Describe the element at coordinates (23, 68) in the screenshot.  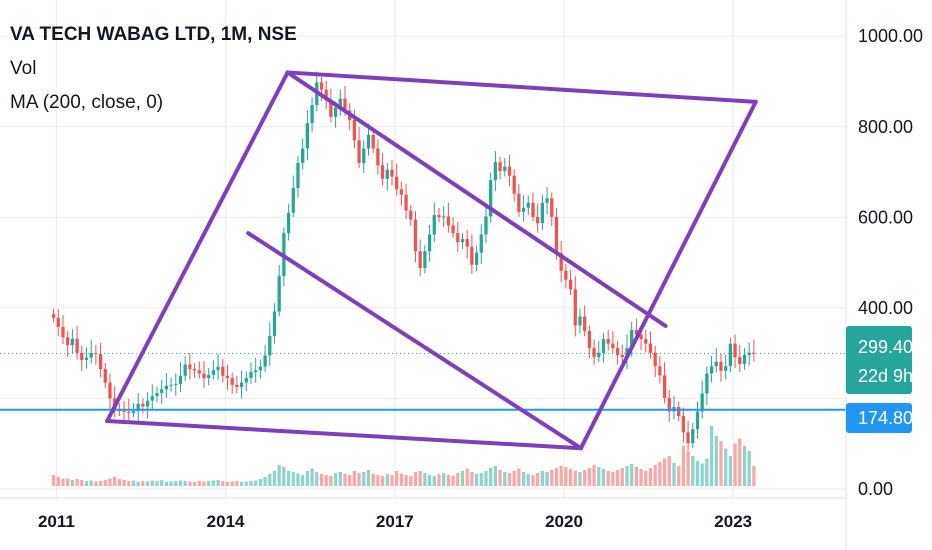
I see `volume-indicator-label: Vol` at that location.